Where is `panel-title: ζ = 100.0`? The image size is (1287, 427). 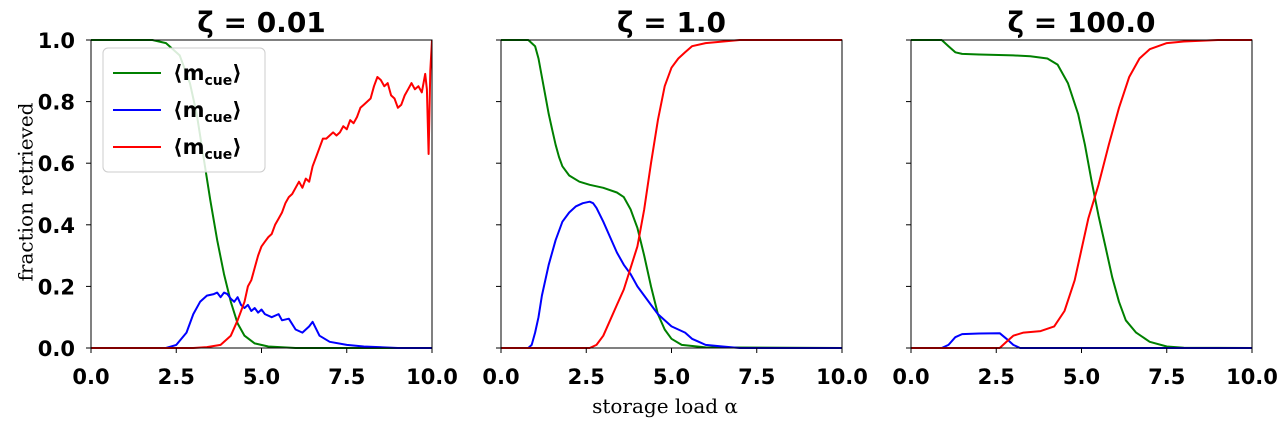
panel-title: ζ = 100.0 is located at coordinates (1081, 22).